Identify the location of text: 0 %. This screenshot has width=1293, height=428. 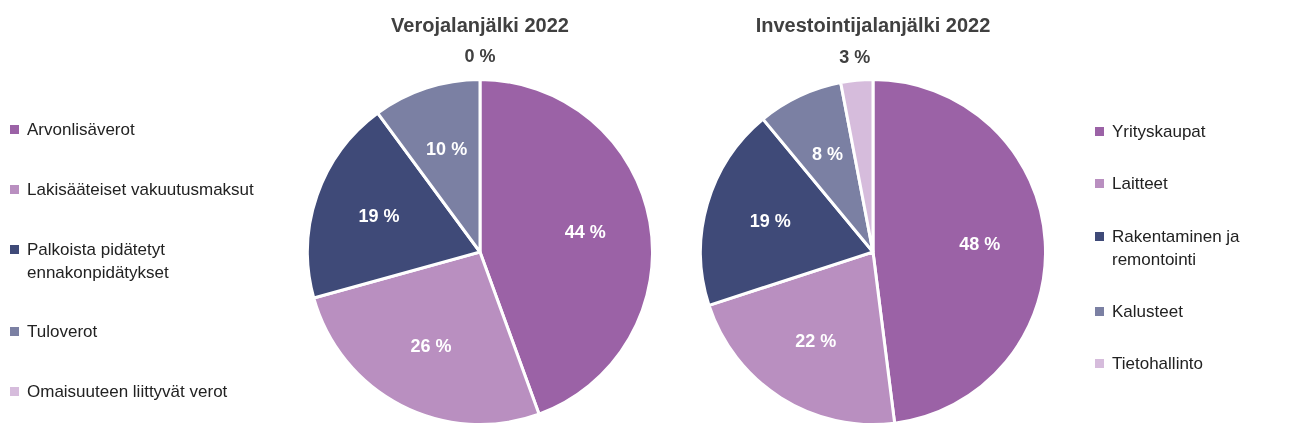
(480, 56).